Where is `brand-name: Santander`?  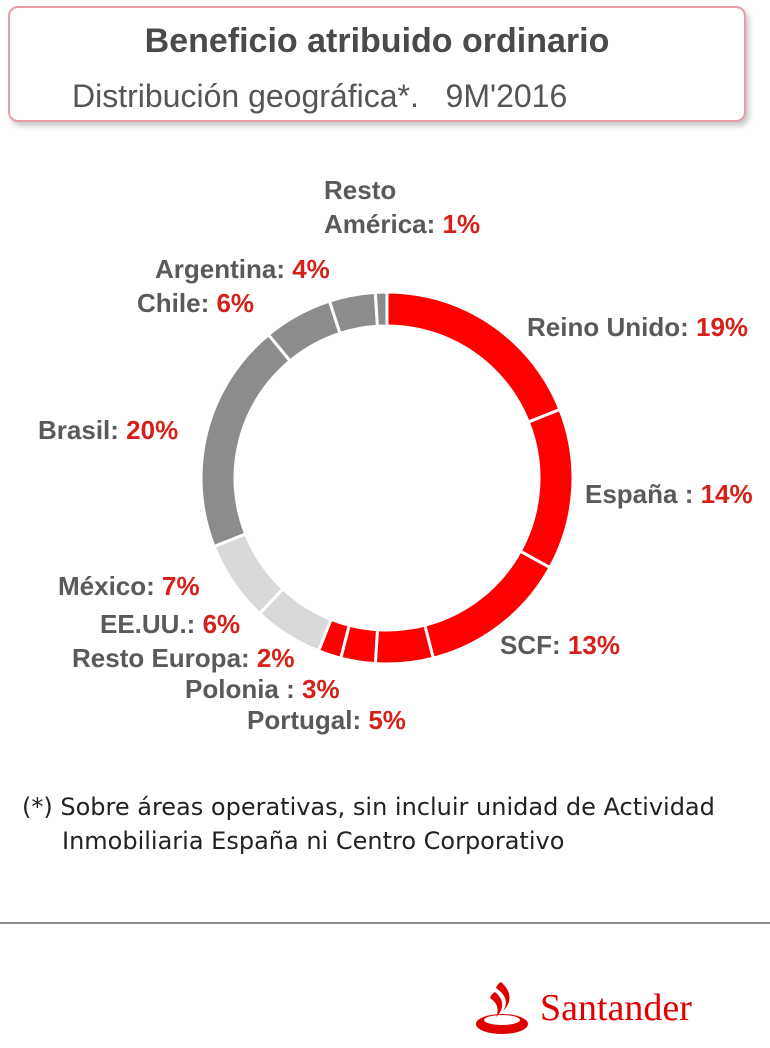
brand-name: Santander is located at coordinates (616, 1008).